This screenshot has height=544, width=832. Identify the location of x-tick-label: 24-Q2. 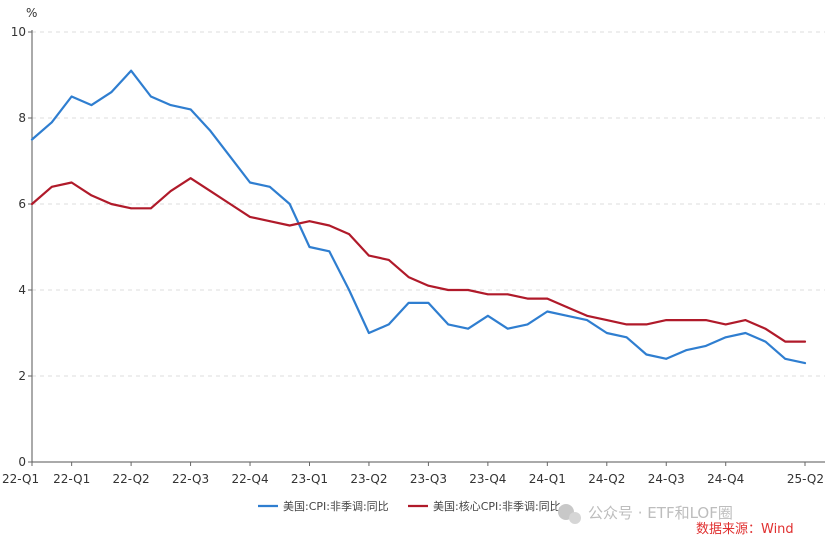
(606, 479).